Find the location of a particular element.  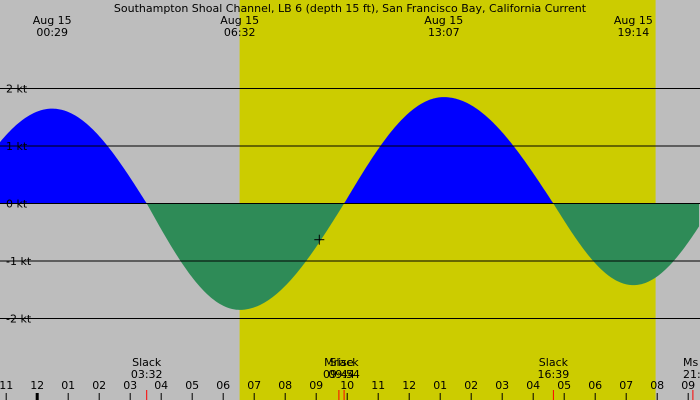

top-time-label: 00:29 is located at coordinates (52, 32).